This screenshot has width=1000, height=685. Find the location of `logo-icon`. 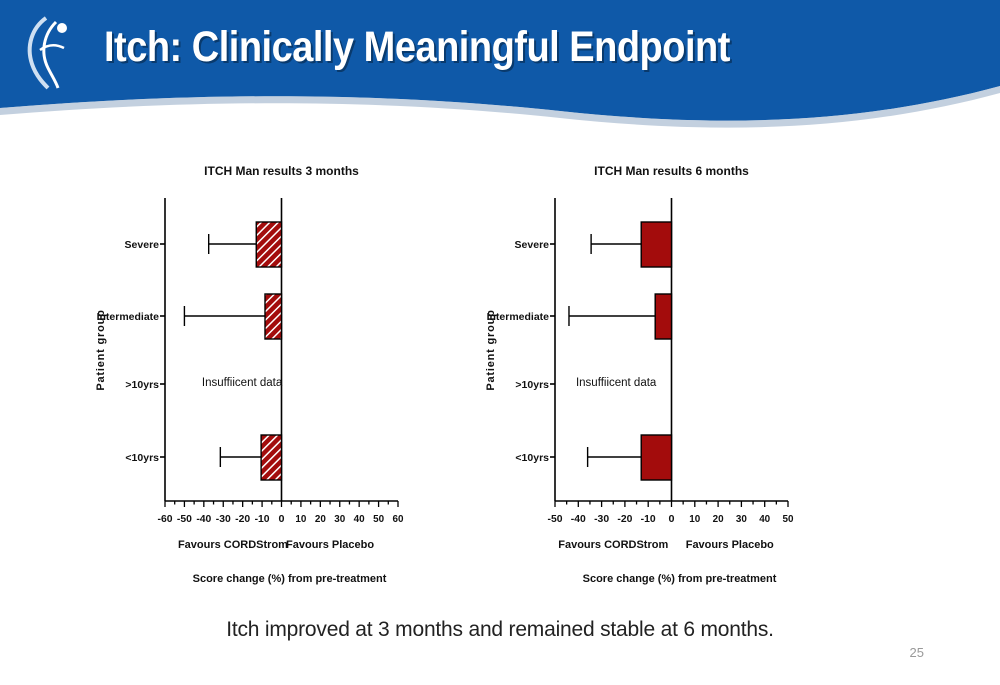

logo-icon is located at coordinates (47, 53).